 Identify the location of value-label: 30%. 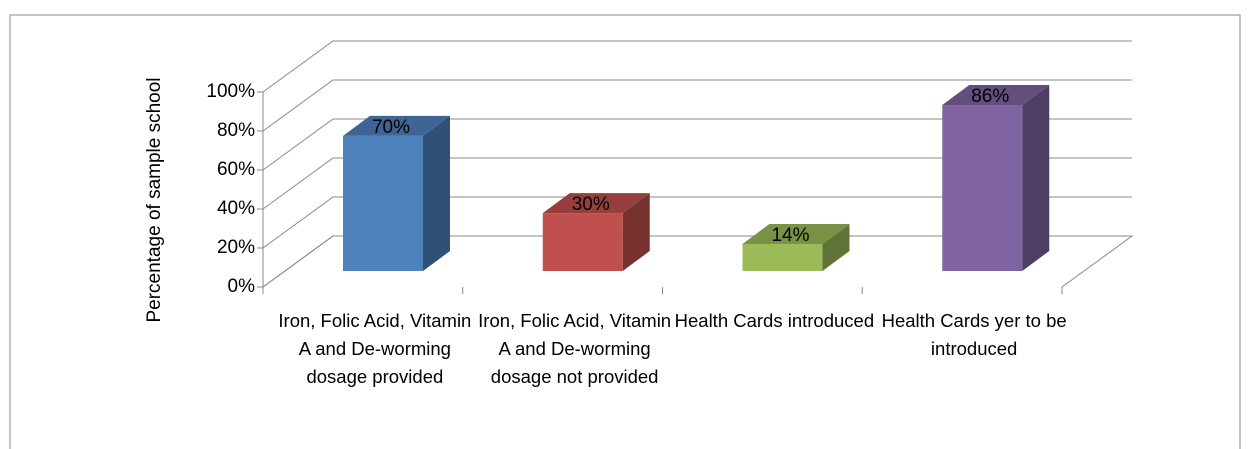
(591, 204).